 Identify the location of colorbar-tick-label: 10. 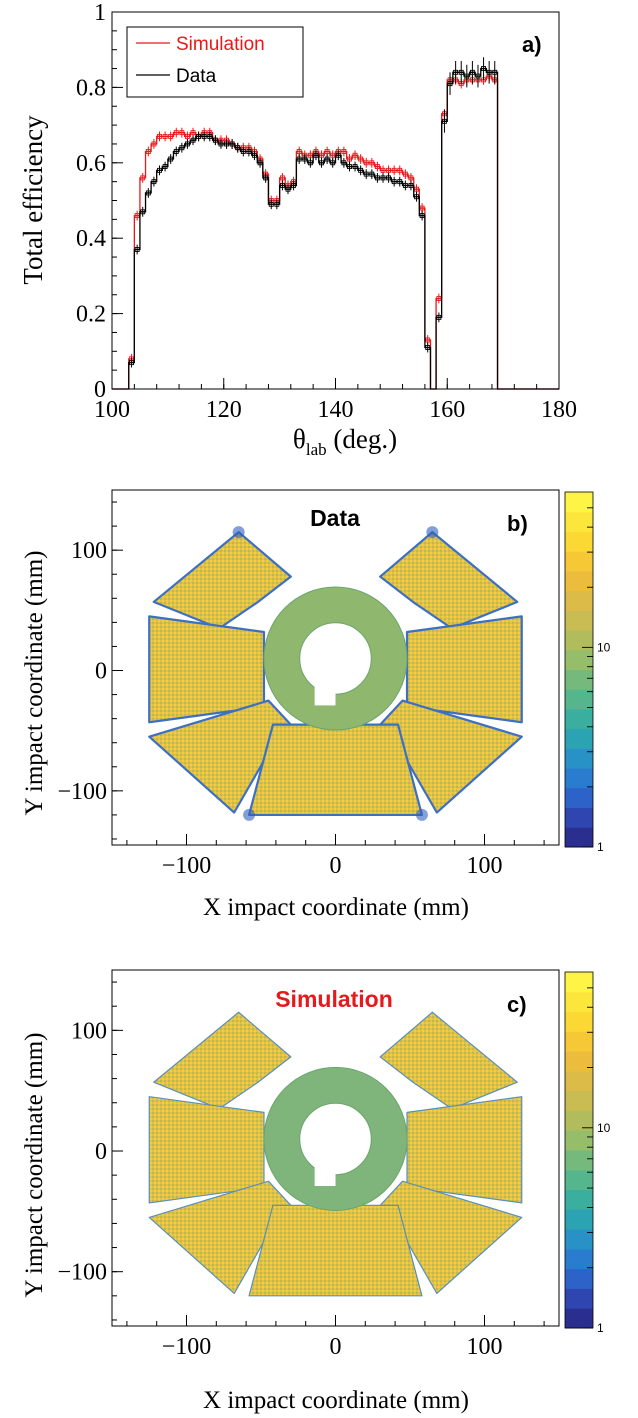
(604, 647).